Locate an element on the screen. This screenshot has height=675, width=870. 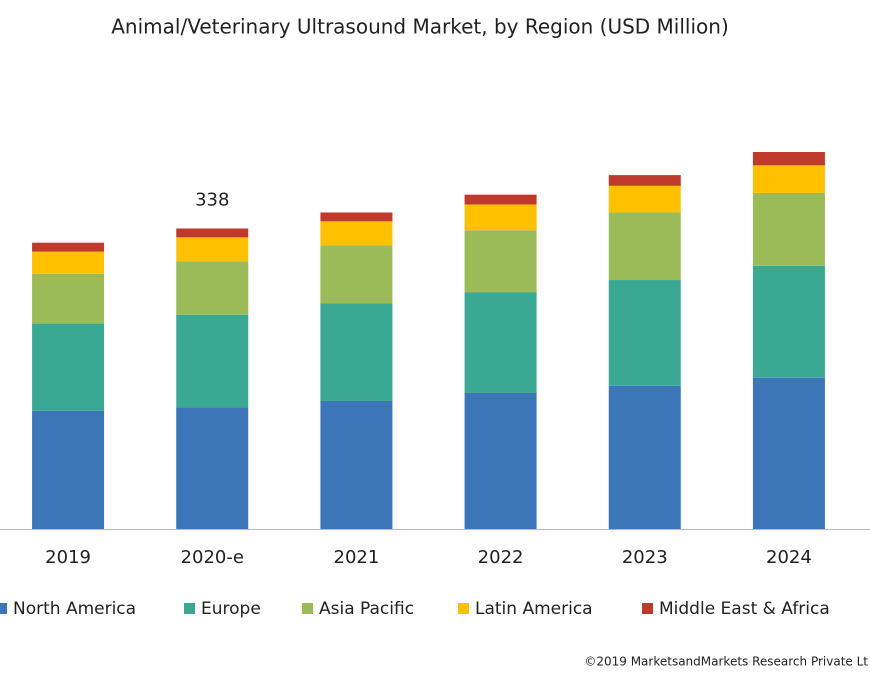
x-tick-label: 2024 is located at coordinates (789, 557).